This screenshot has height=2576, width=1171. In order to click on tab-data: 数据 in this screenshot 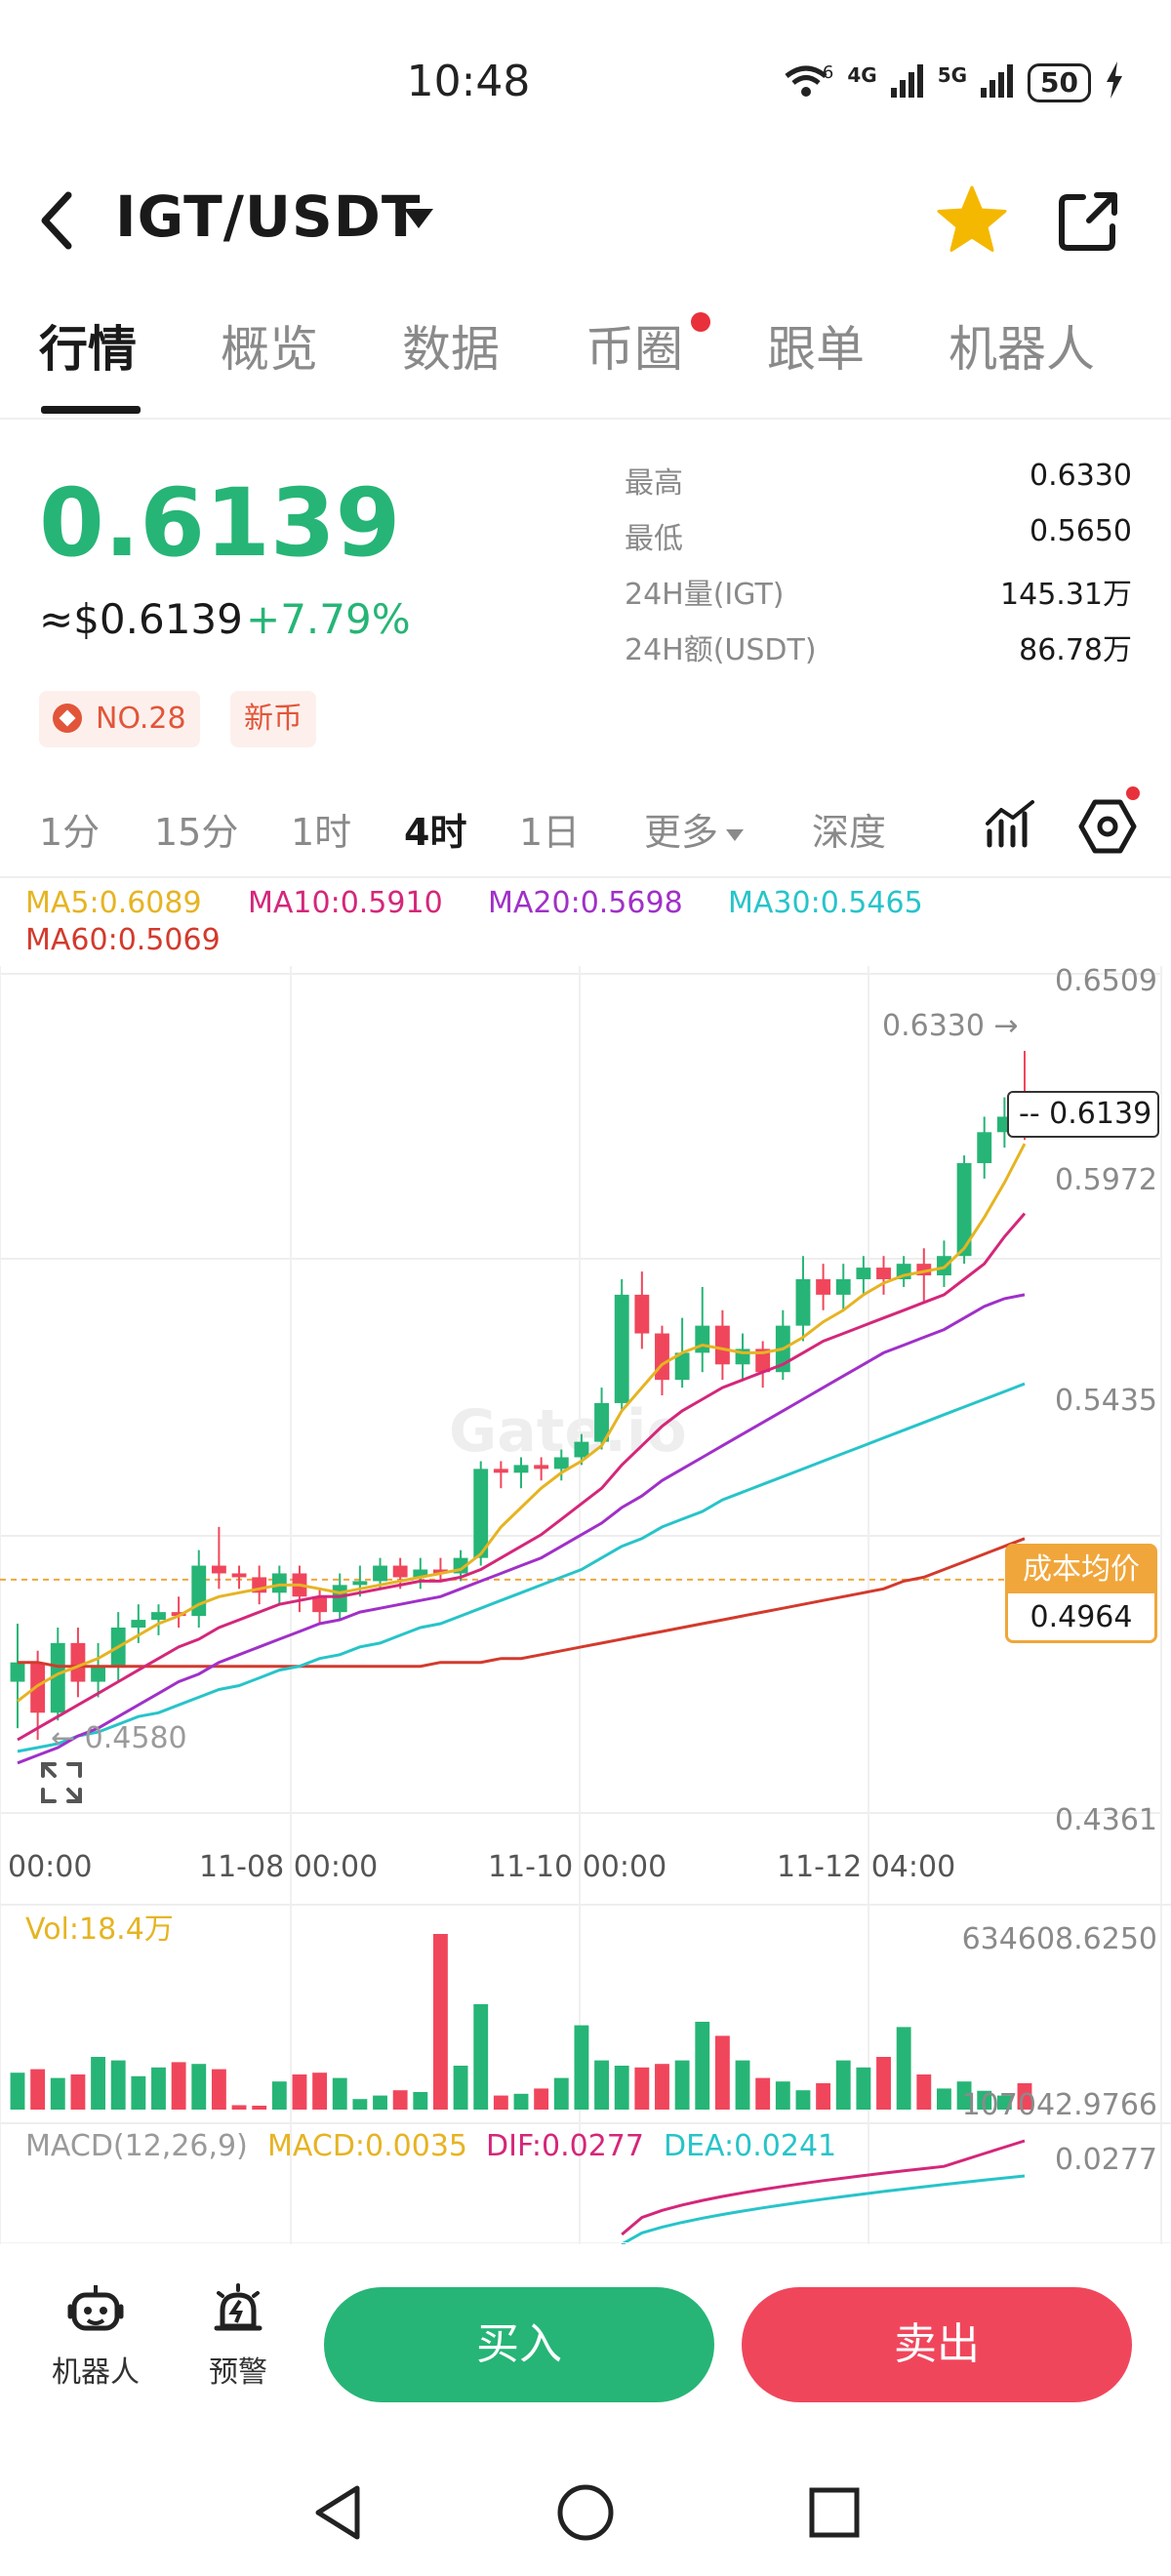, I will do `click(451, 349)`.